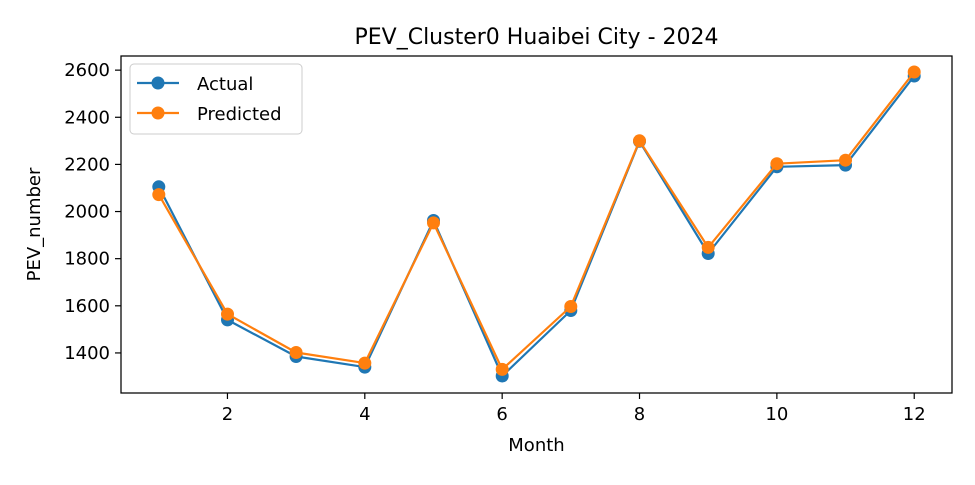 This screenshot has height=485, width=975. I want to click on legend-label-actual: Actual, so click(225, 84).